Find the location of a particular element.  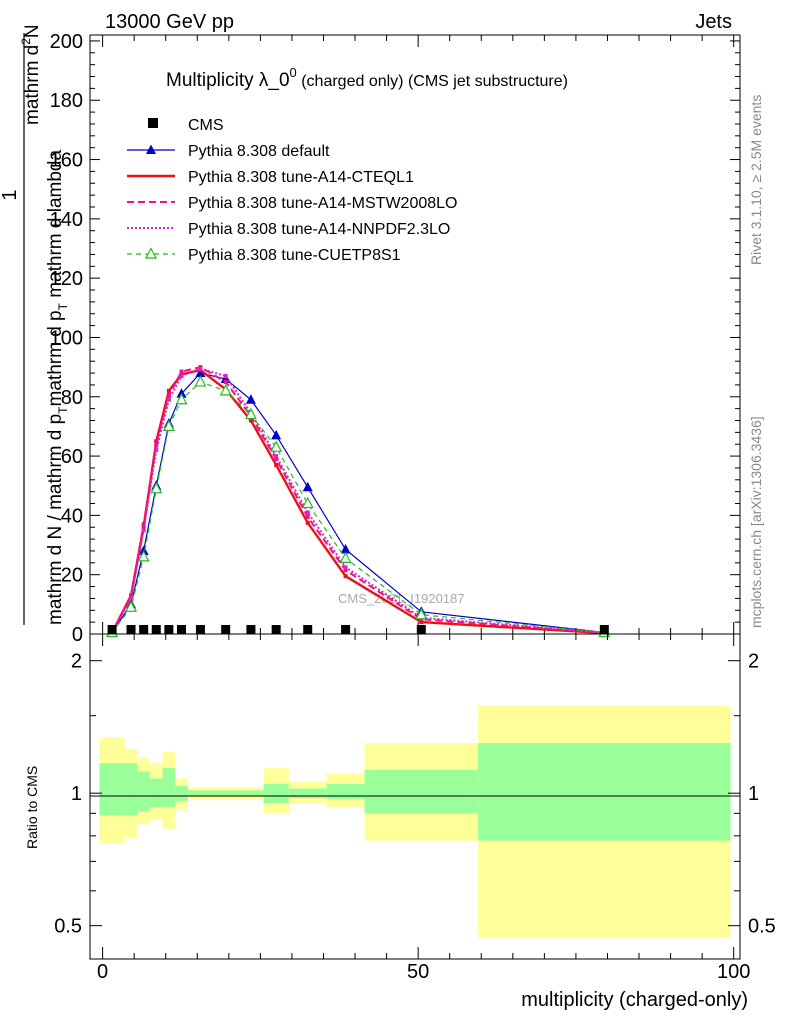

main-y-tick-label: 0 is located at coordinates (77, 635).